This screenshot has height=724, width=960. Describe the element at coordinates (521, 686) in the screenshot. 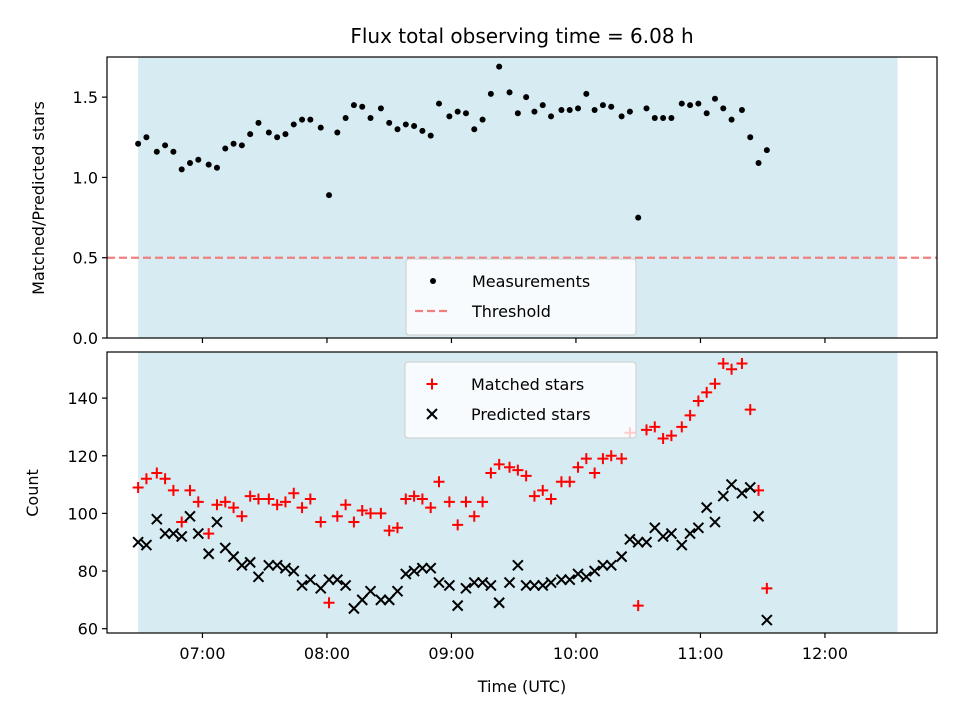

I see `x-axis-label: Time (UTC)` at that location.